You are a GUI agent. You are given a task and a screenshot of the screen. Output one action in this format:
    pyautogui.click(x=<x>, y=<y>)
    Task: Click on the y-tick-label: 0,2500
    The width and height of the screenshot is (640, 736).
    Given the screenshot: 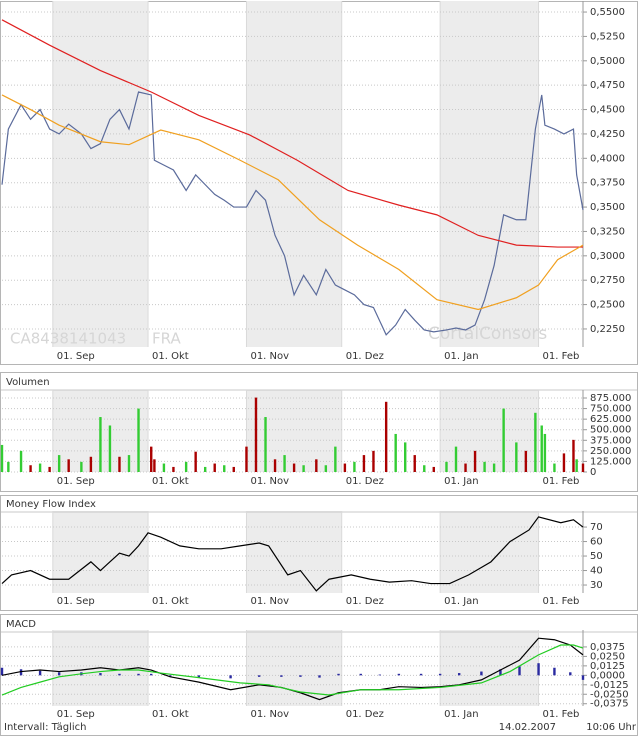 What is the action you would take?
    pyautogui.click(x=607, y=305)
    